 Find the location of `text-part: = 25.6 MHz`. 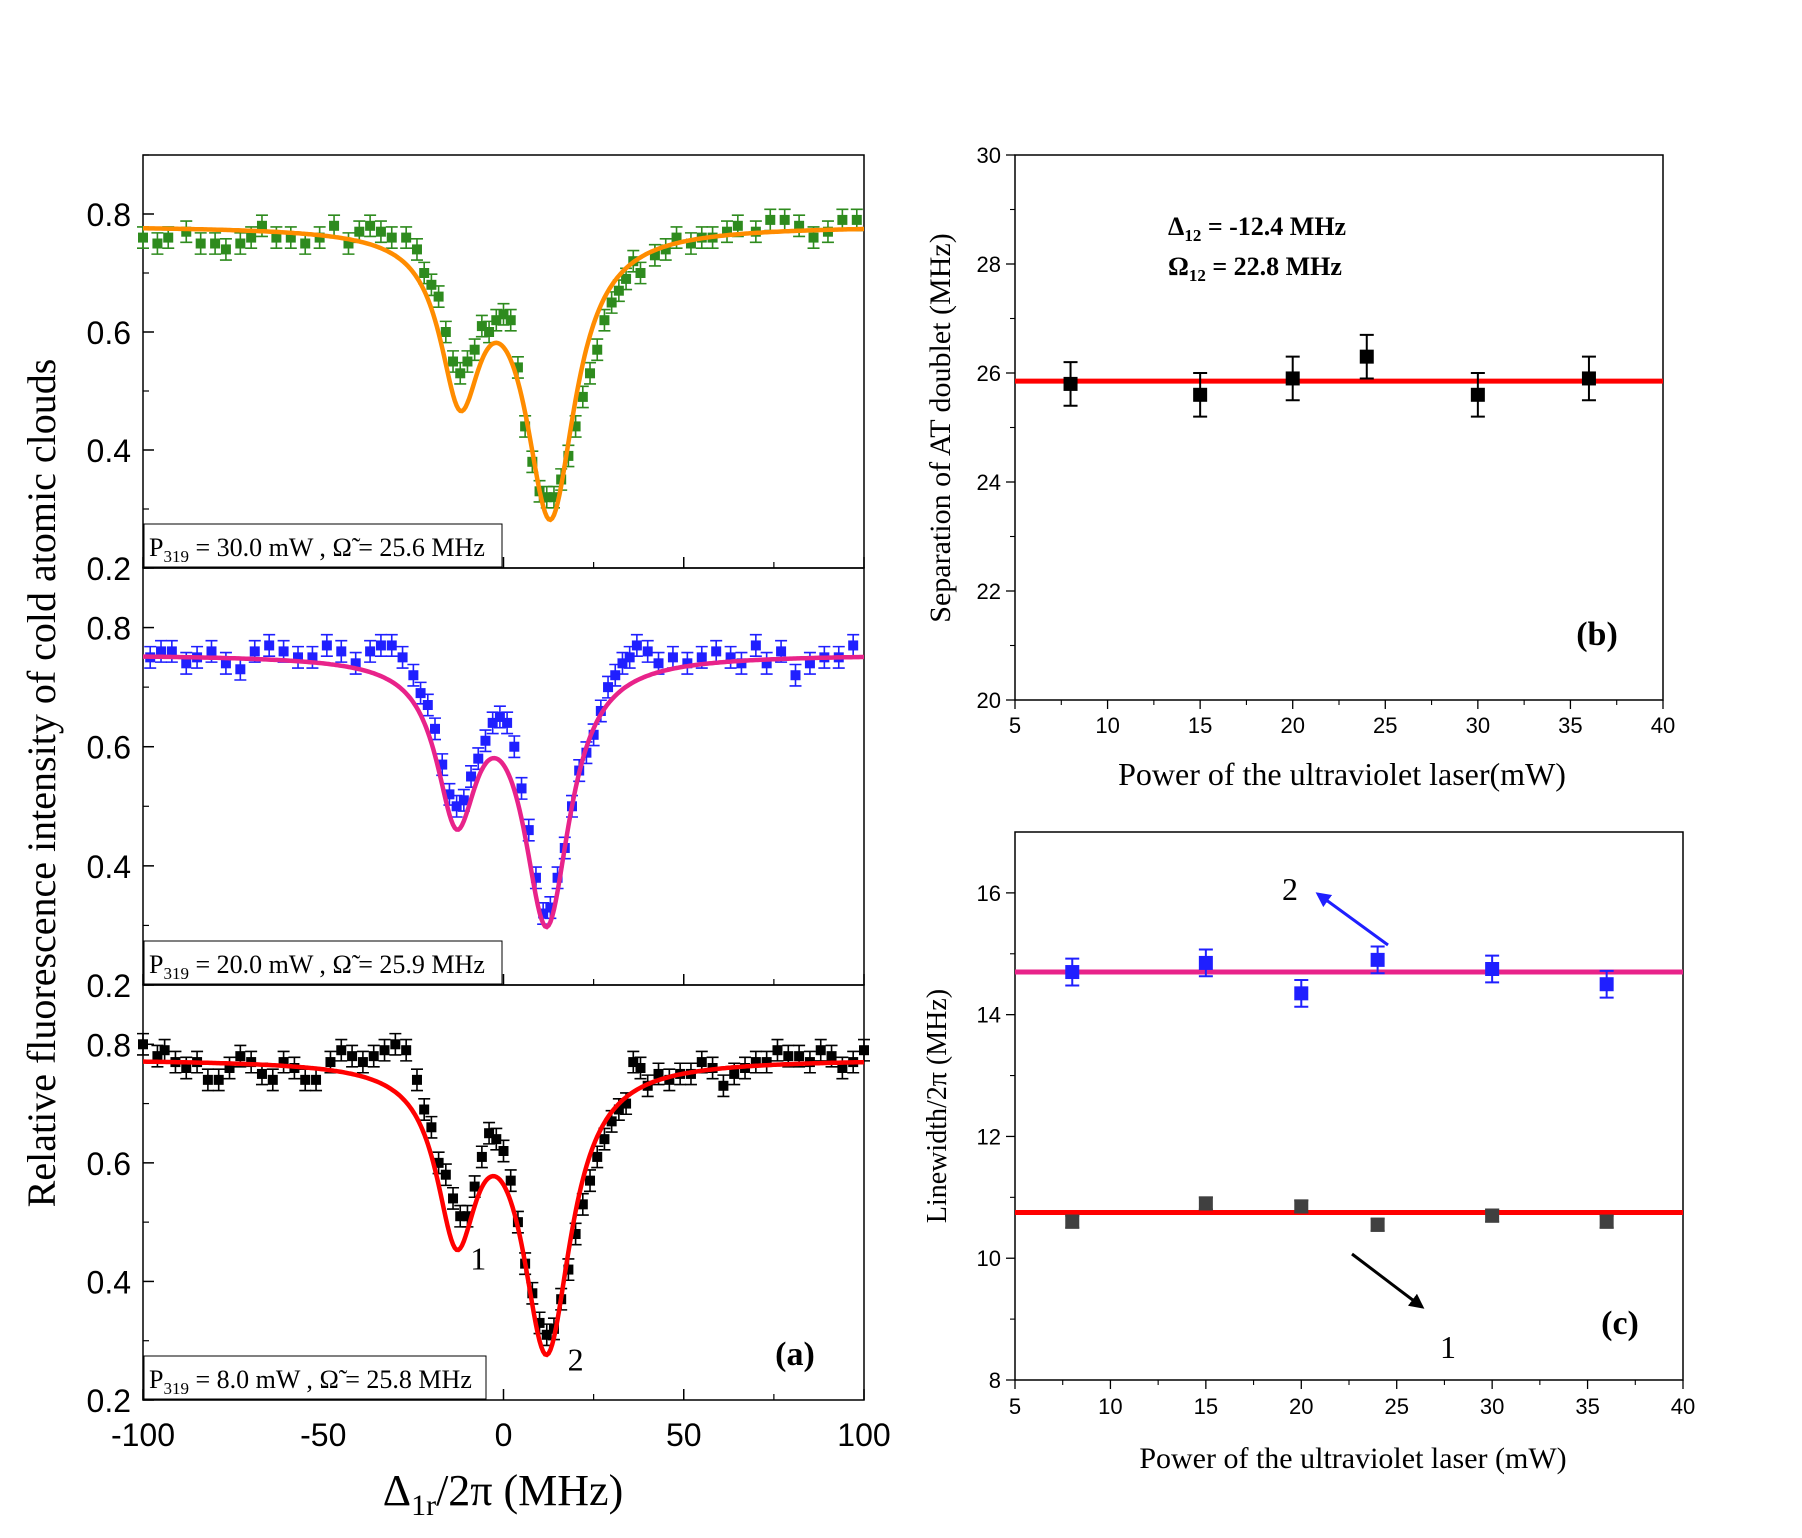

text-part: = 25.6 MHz is located at coordinates (418, 547).